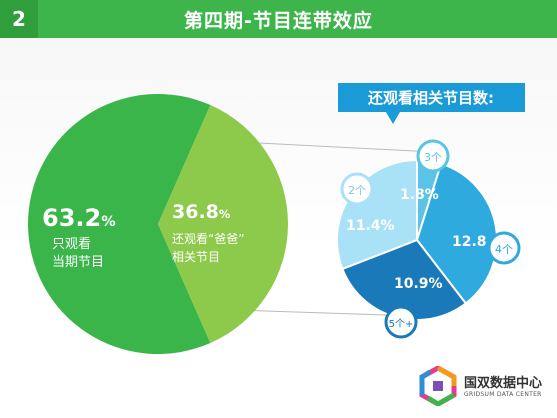 The image size is (557, 418). I want to click on breakdown-value-4: 12.8, so click(469, 242).